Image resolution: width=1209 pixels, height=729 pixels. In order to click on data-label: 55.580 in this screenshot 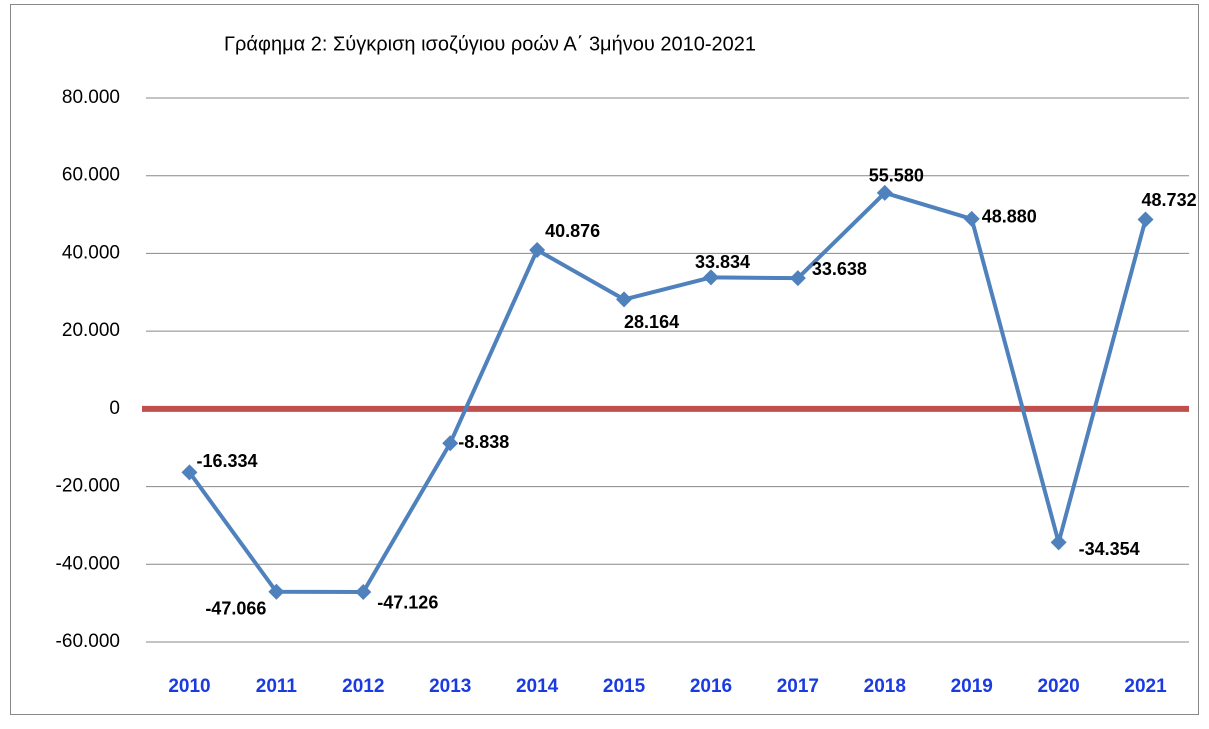, I will do `click(896, 176)`.